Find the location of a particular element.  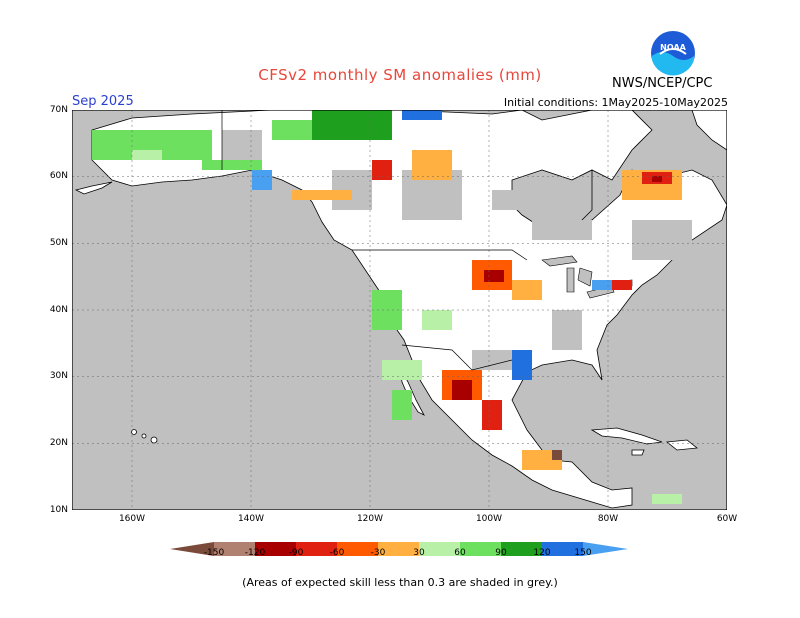

colorbar-label: 150 is located at coordinates (583, 553).